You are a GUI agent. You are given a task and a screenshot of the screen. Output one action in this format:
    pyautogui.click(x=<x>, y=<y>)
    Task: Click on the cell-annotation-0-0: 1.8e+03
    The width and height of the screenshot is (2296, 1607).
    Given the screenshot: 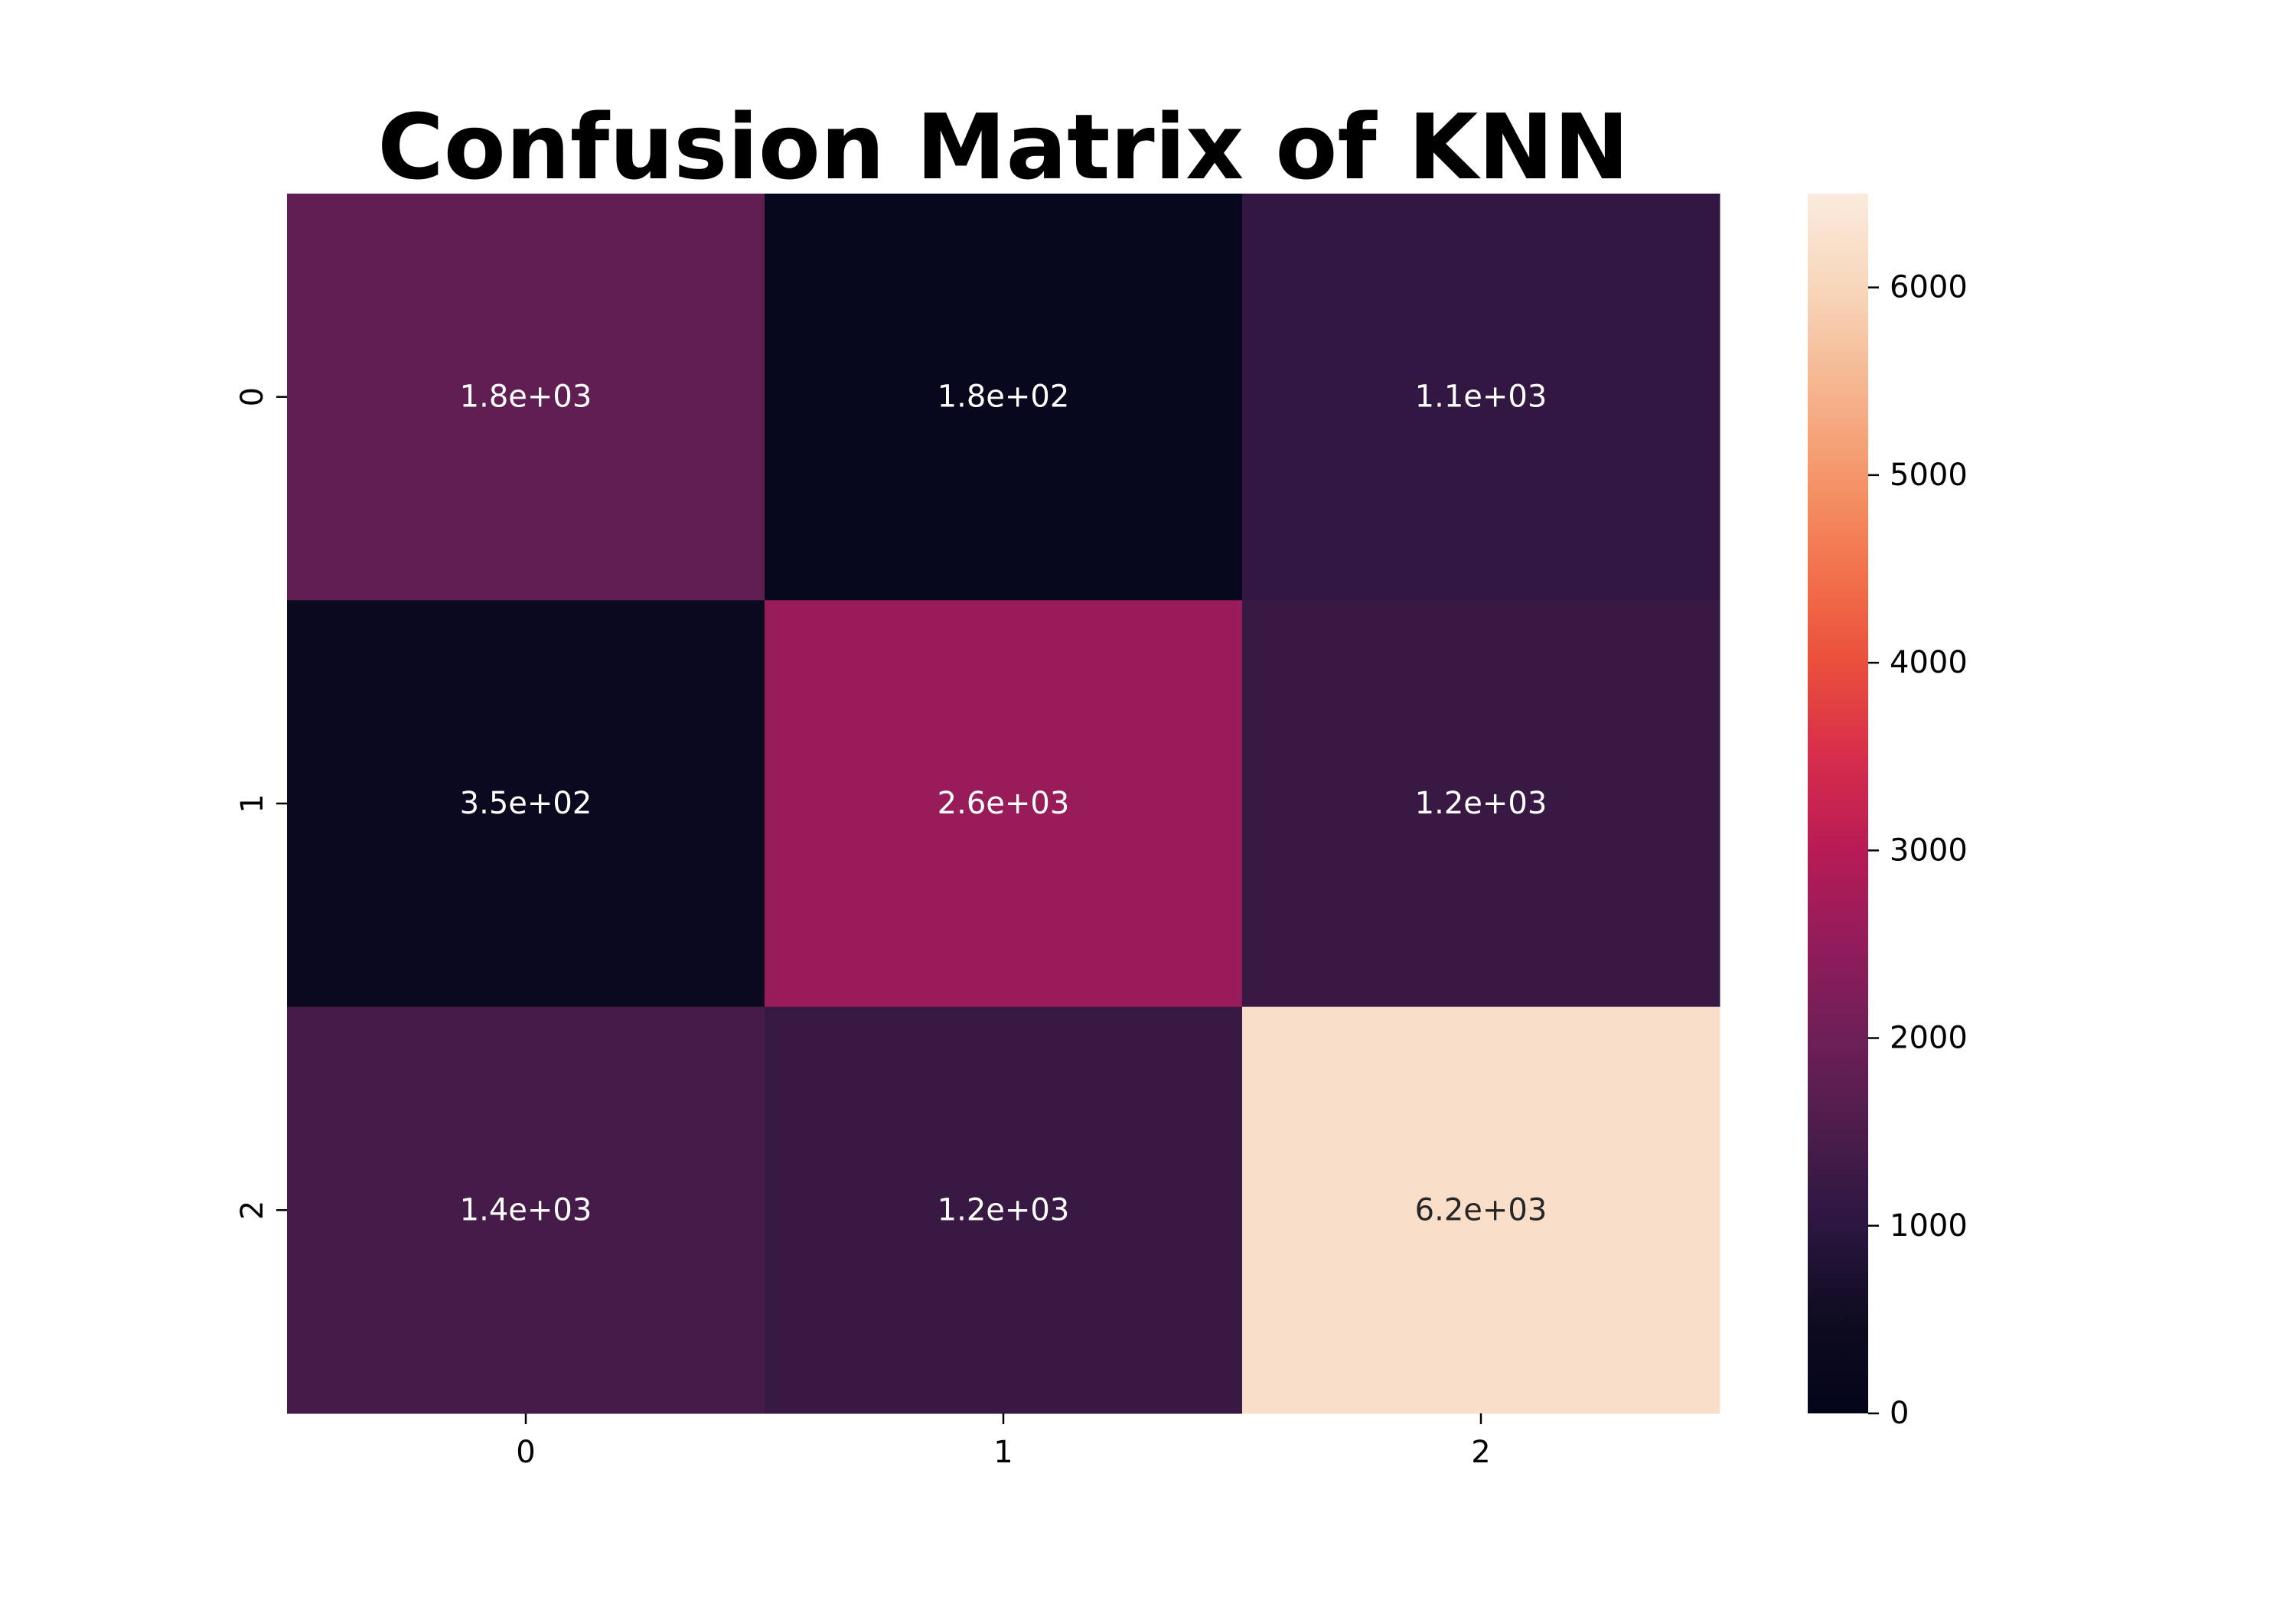 What is the action you would take?
    pyautogui.click(x=526, y=397)
    